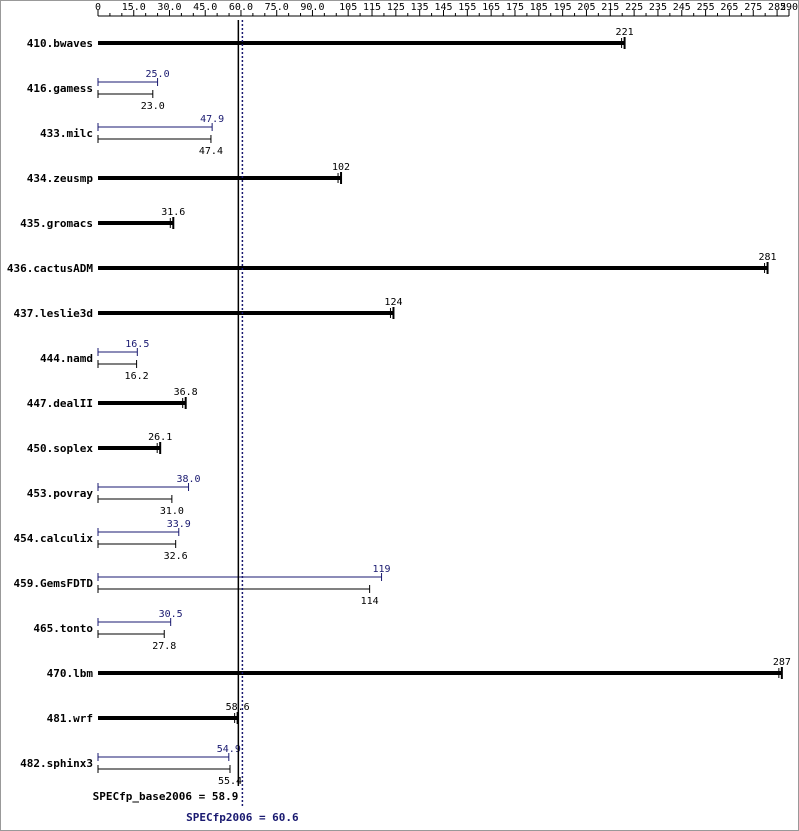  Describe the element at coordinates (63, 628) in the screenshot. I see `benchmark-label: 465.tonto` at that location.